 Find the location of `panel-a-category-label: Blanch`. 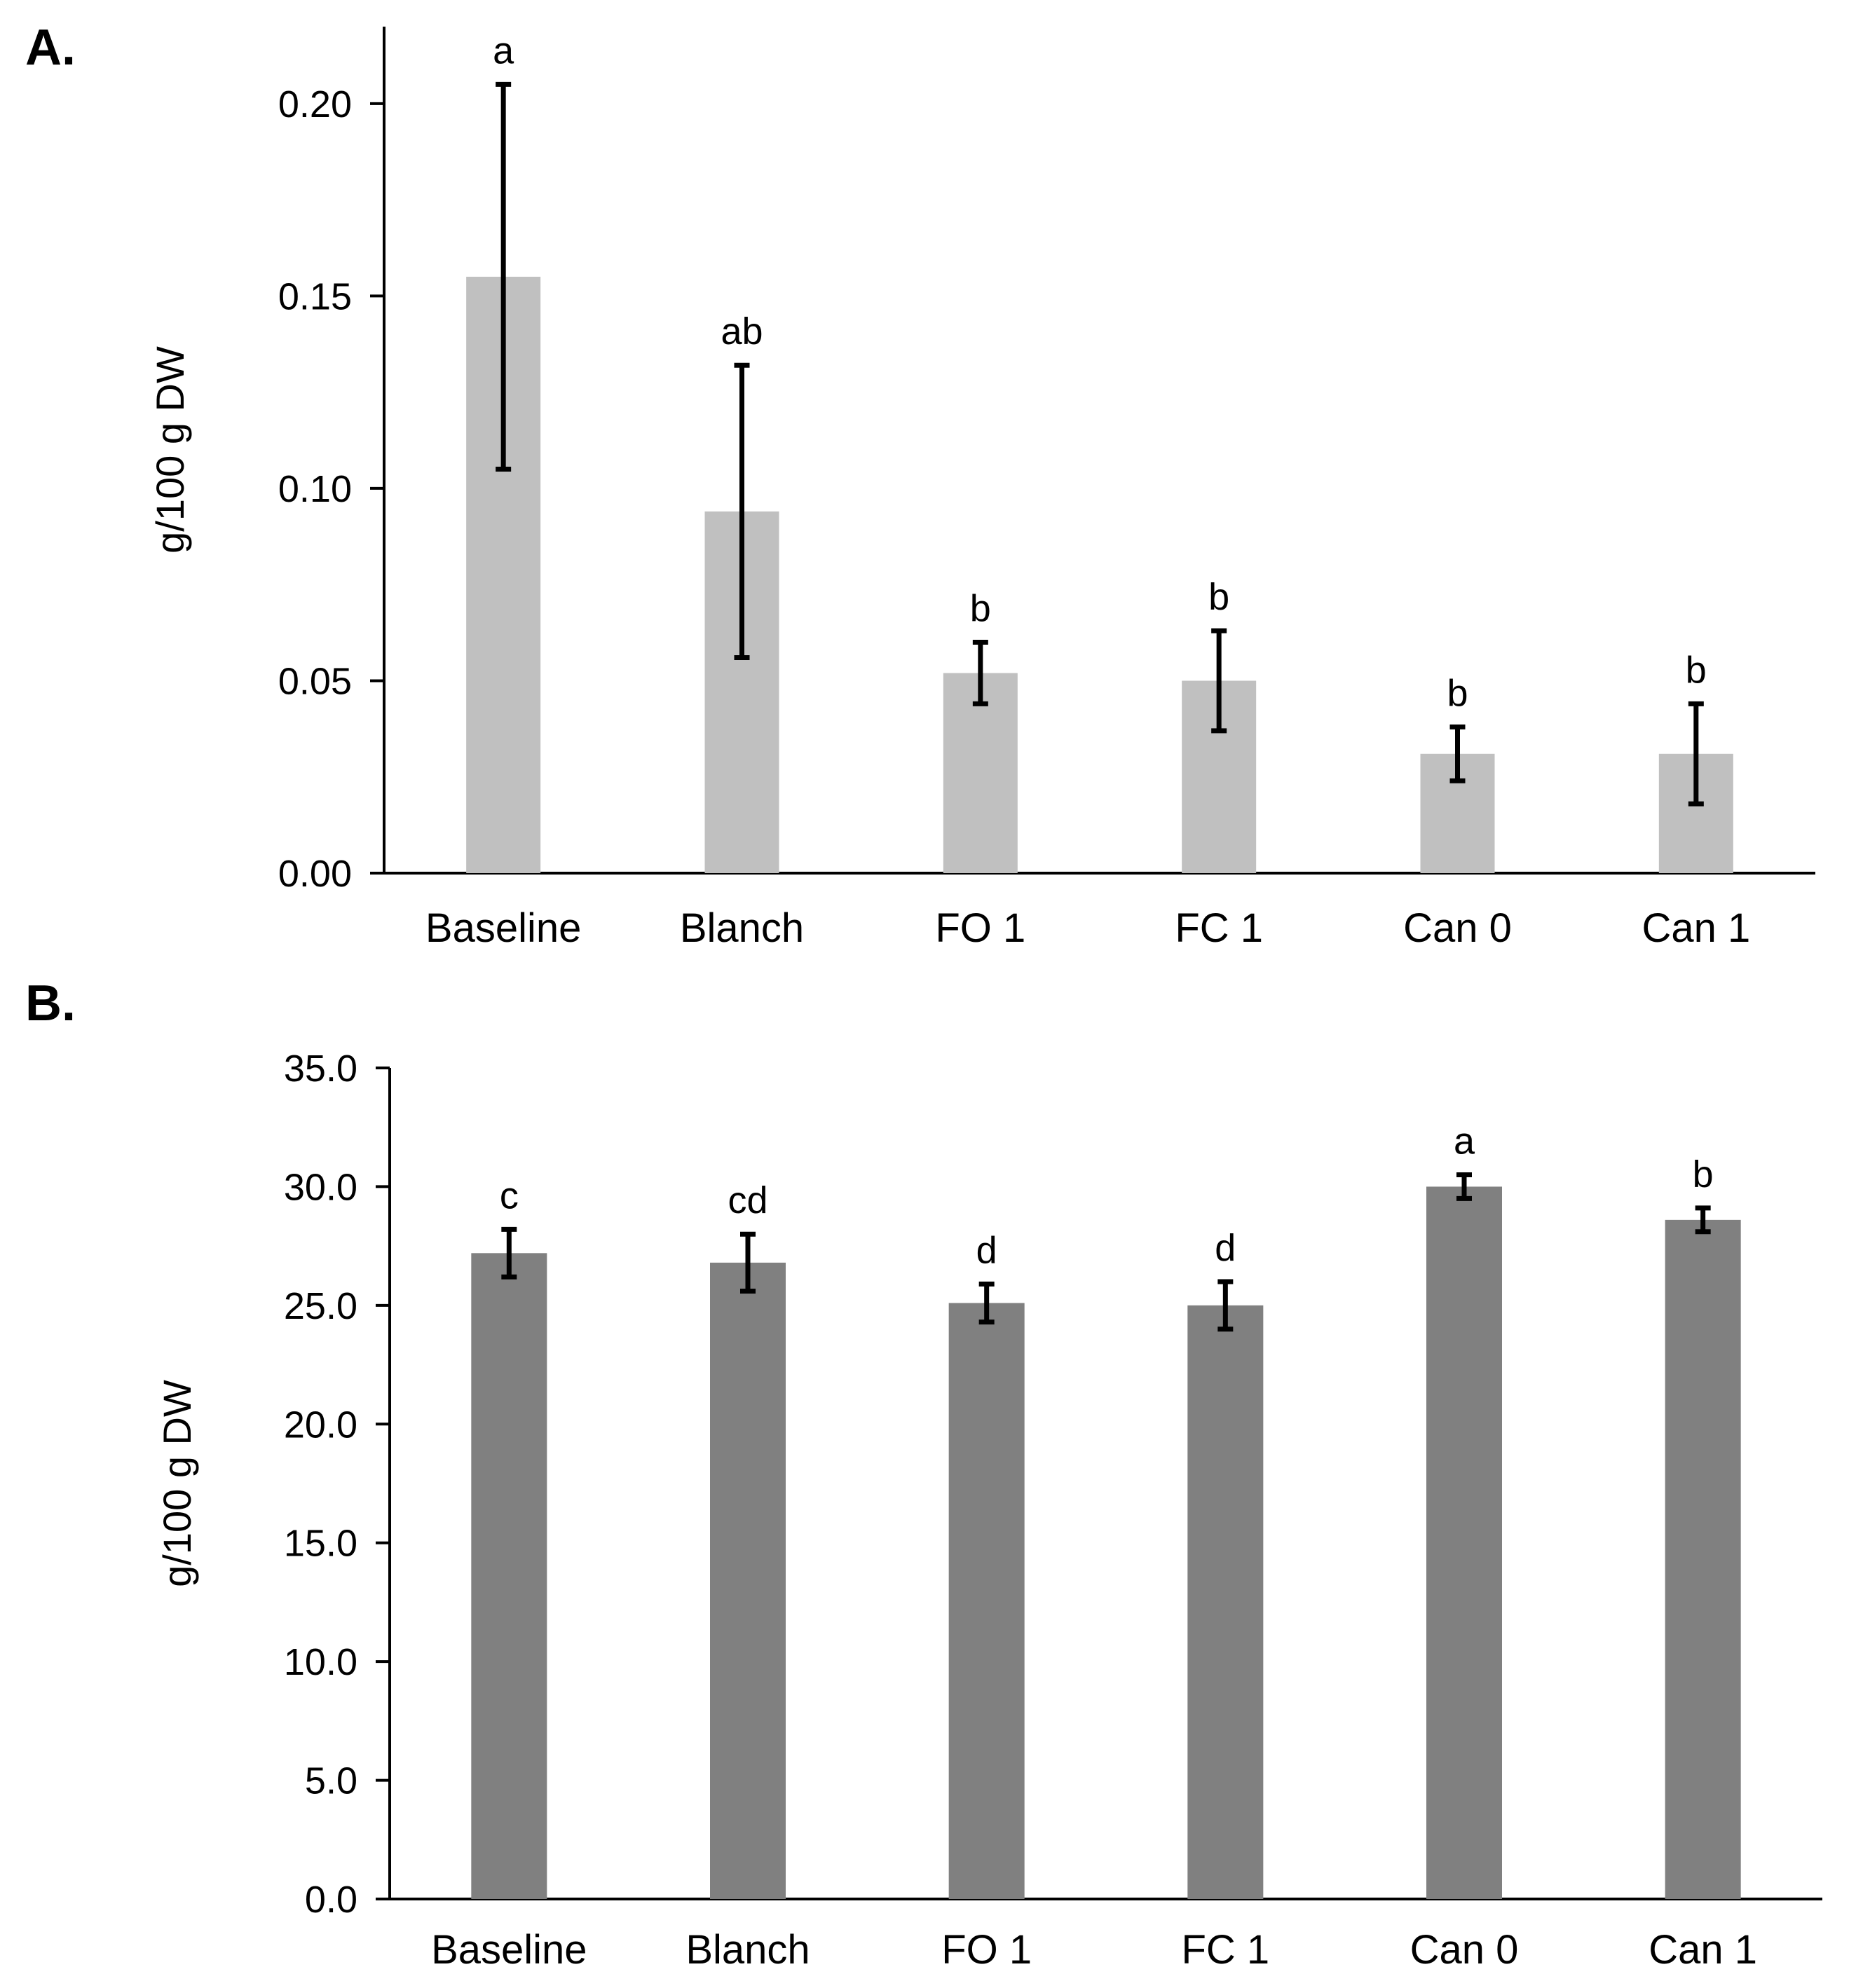

panel-a-category-label: Blanch is located at coordinates (742, 928).